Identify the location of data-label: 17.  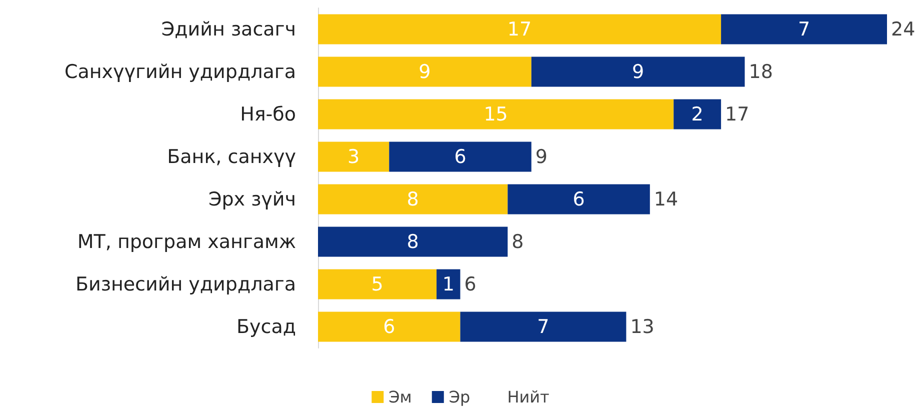
(519, 29).